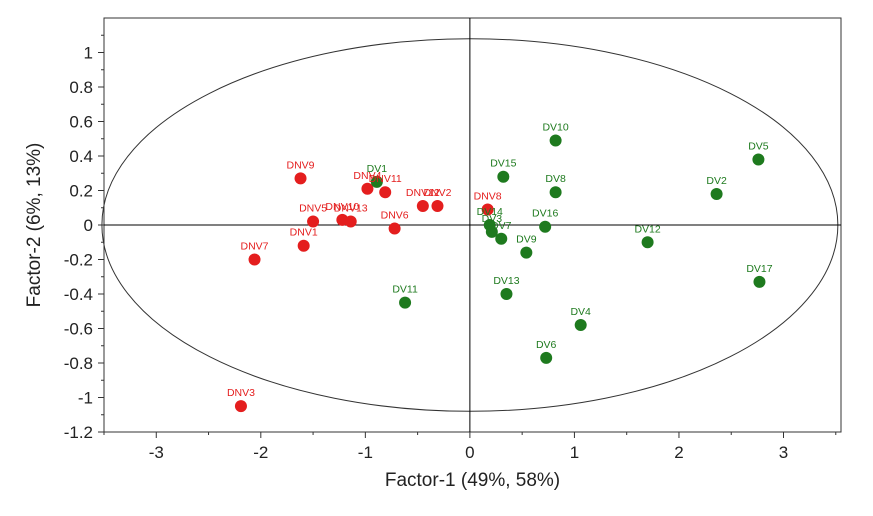  Describe the element at coordinates (492, 219) in the screenshot. I see `data-point-label: DV3` at that location.